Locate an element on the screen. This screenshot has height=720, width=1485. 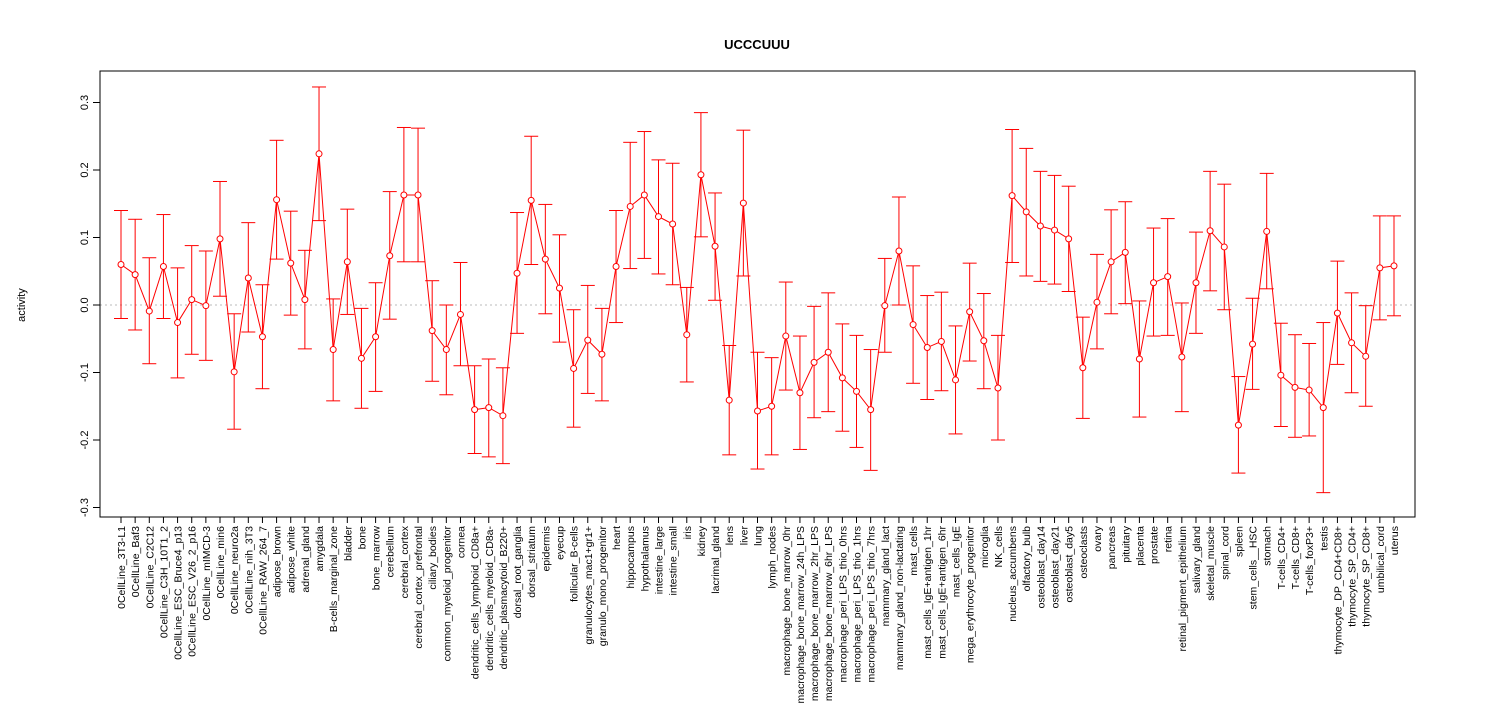
x-tick-label: stomach is located at coordinates (1268, 546).